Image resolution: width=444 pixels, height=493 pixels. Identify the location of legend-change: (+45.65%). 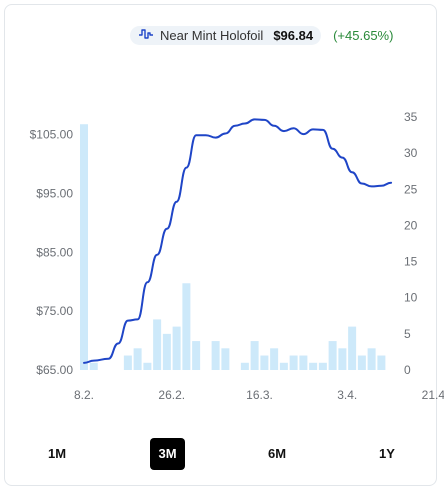
(363, 35).